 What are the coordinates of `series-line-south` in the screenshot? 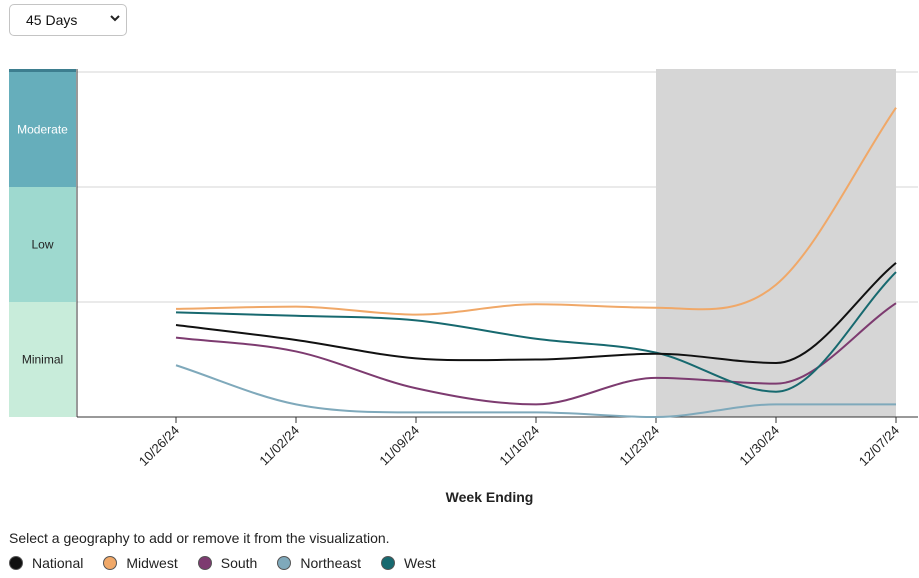 It's located at (536, 354).